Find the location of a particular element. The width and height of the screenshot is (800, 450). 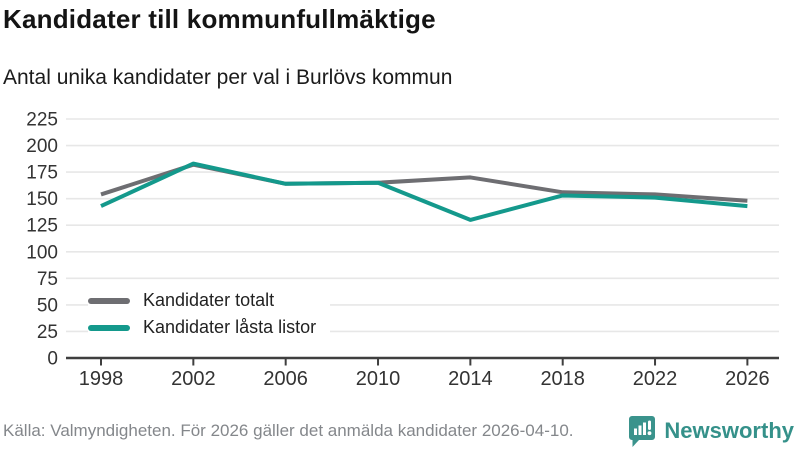

legend-label: Kandidater totalt is located at coordinates (209, 300).